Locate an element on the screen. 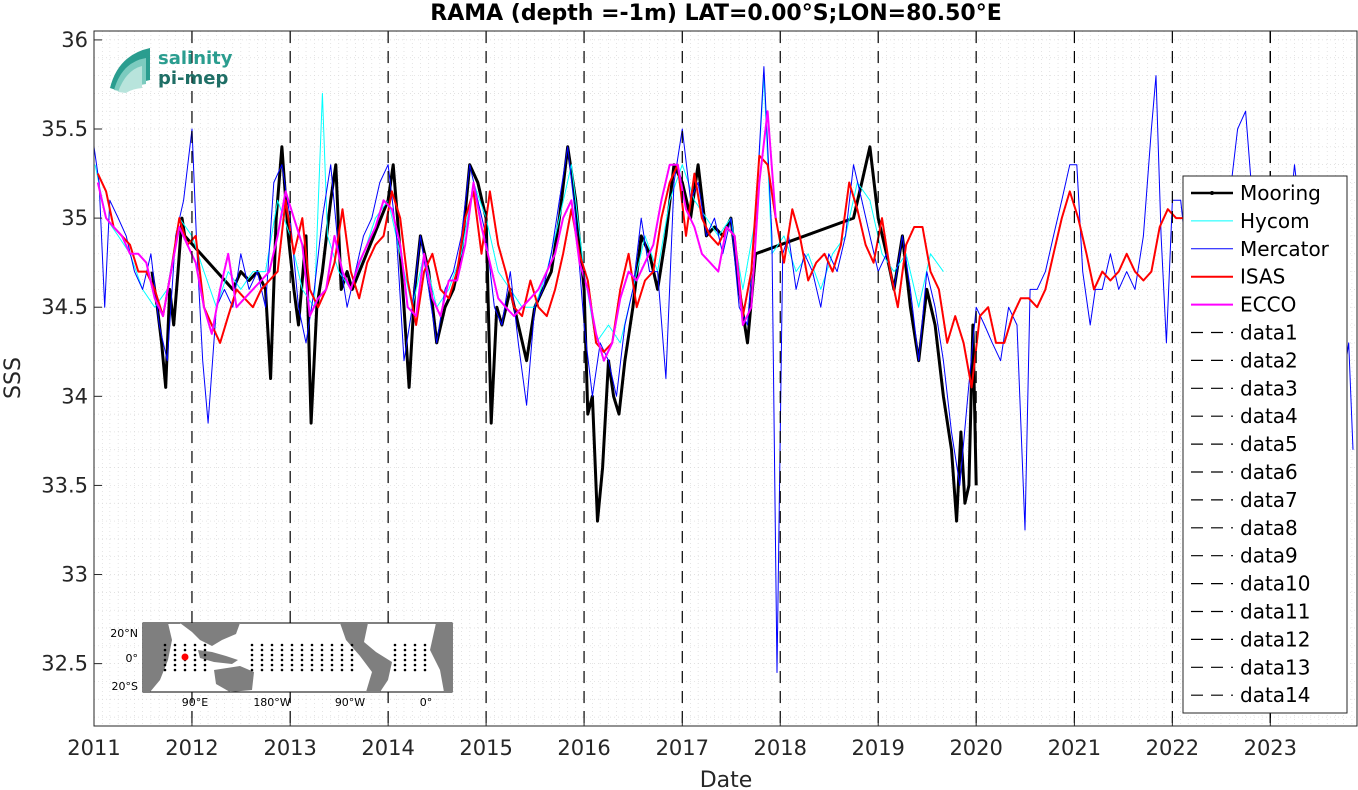 This screenshot has width=1358, height=790. legend-label-data3: data3 is located at coordinates (1269, 388).